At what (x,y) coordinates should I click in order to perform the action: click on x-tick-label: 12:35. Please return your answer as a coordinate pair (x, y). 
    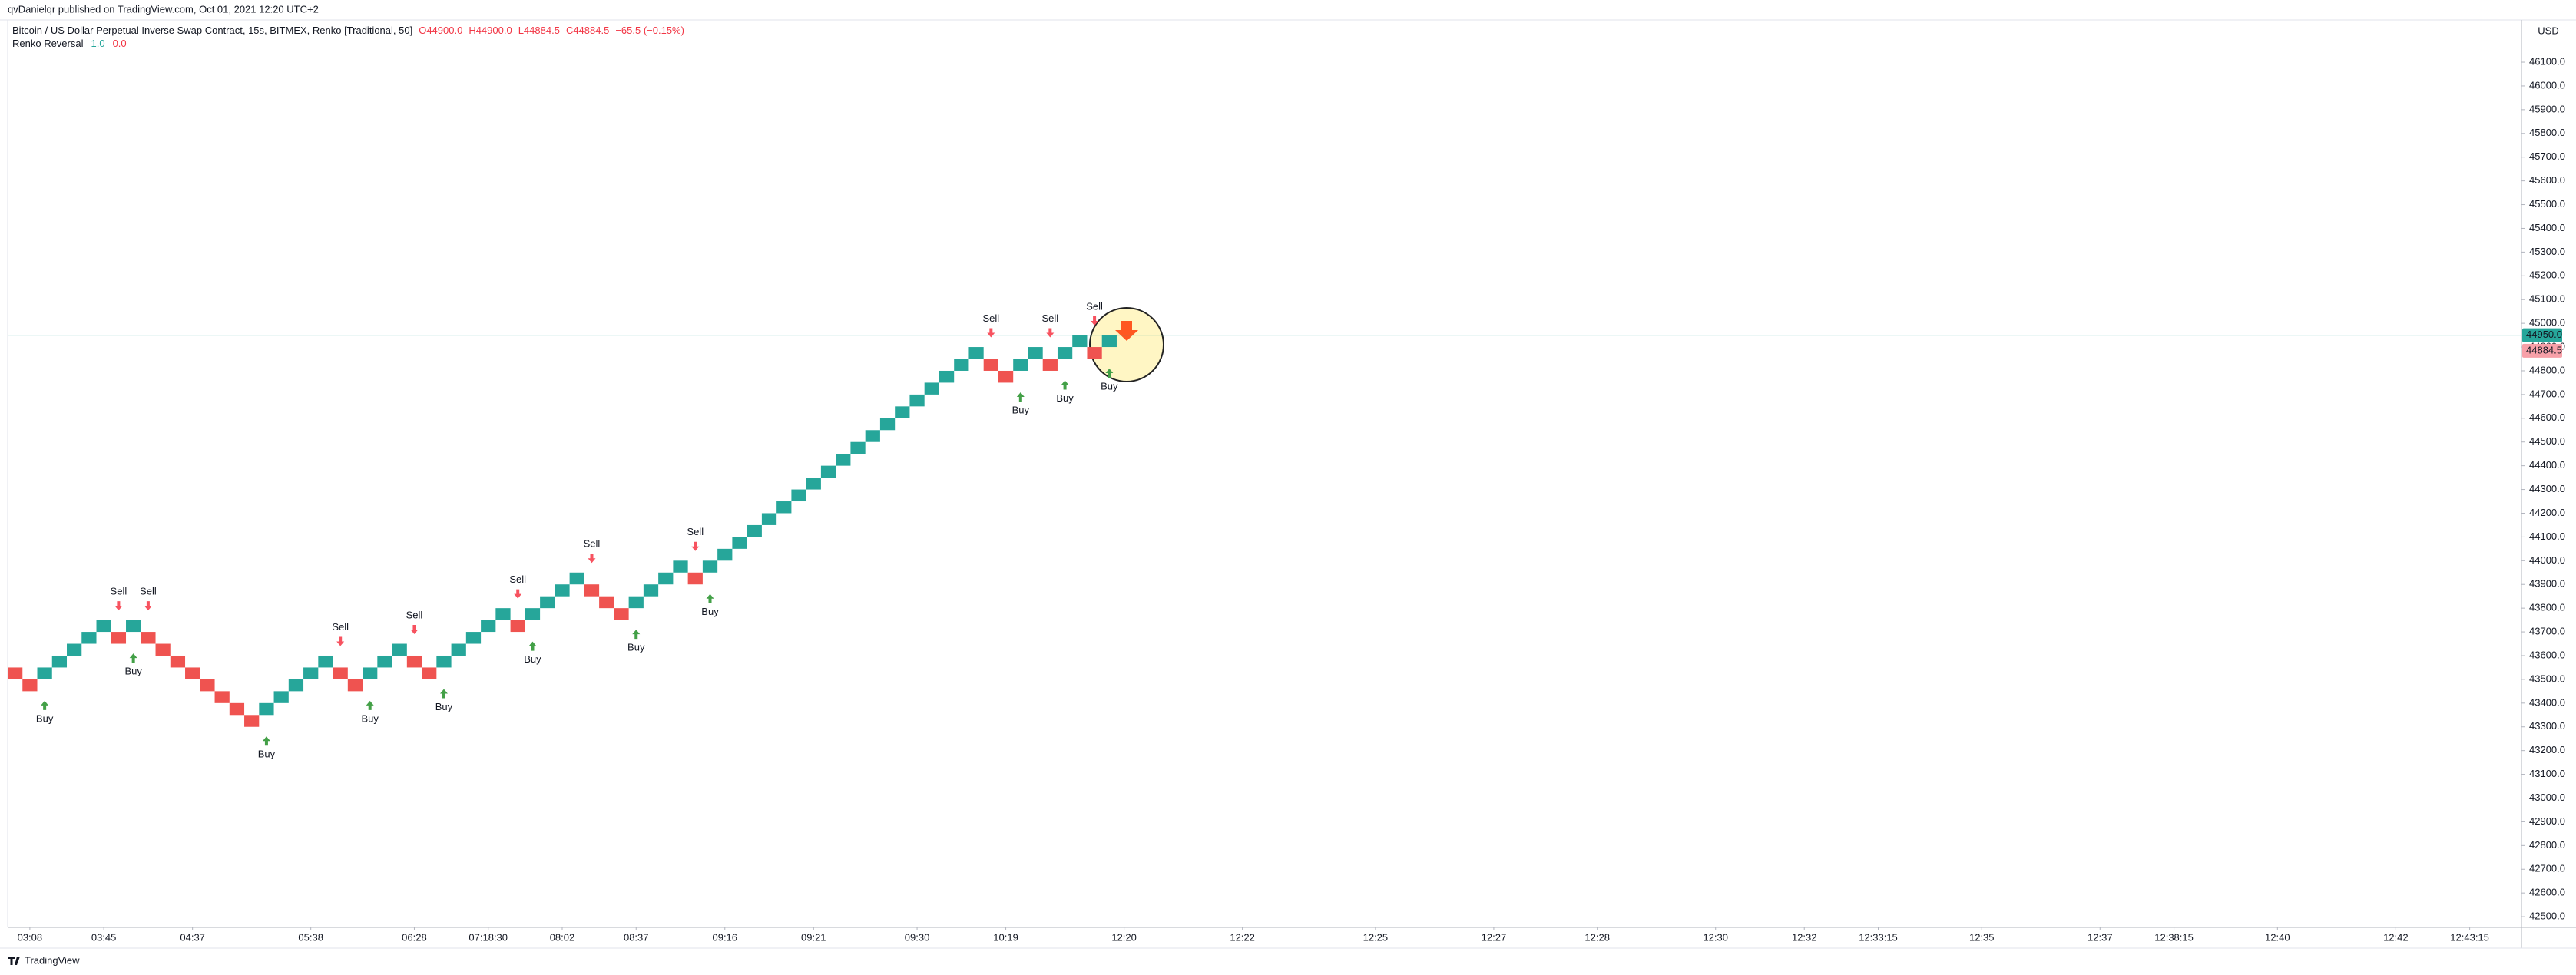
    Looking at the image, I should click on (1982, 937).